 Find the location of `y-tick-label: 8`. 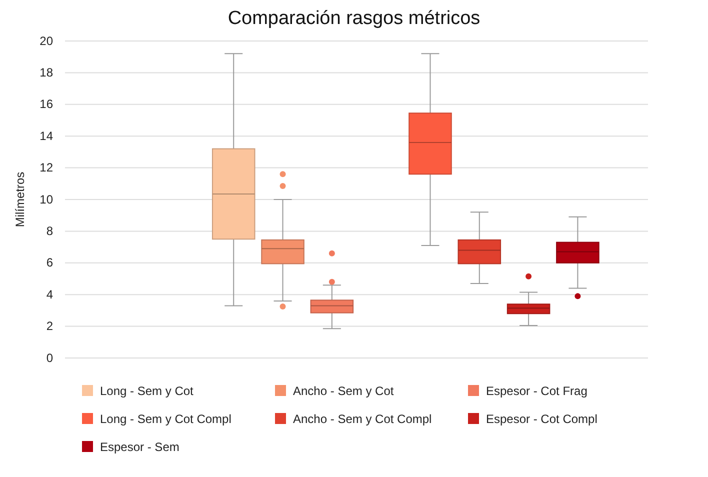

y-tick-label: 8 is located at coordinates (50, 231).